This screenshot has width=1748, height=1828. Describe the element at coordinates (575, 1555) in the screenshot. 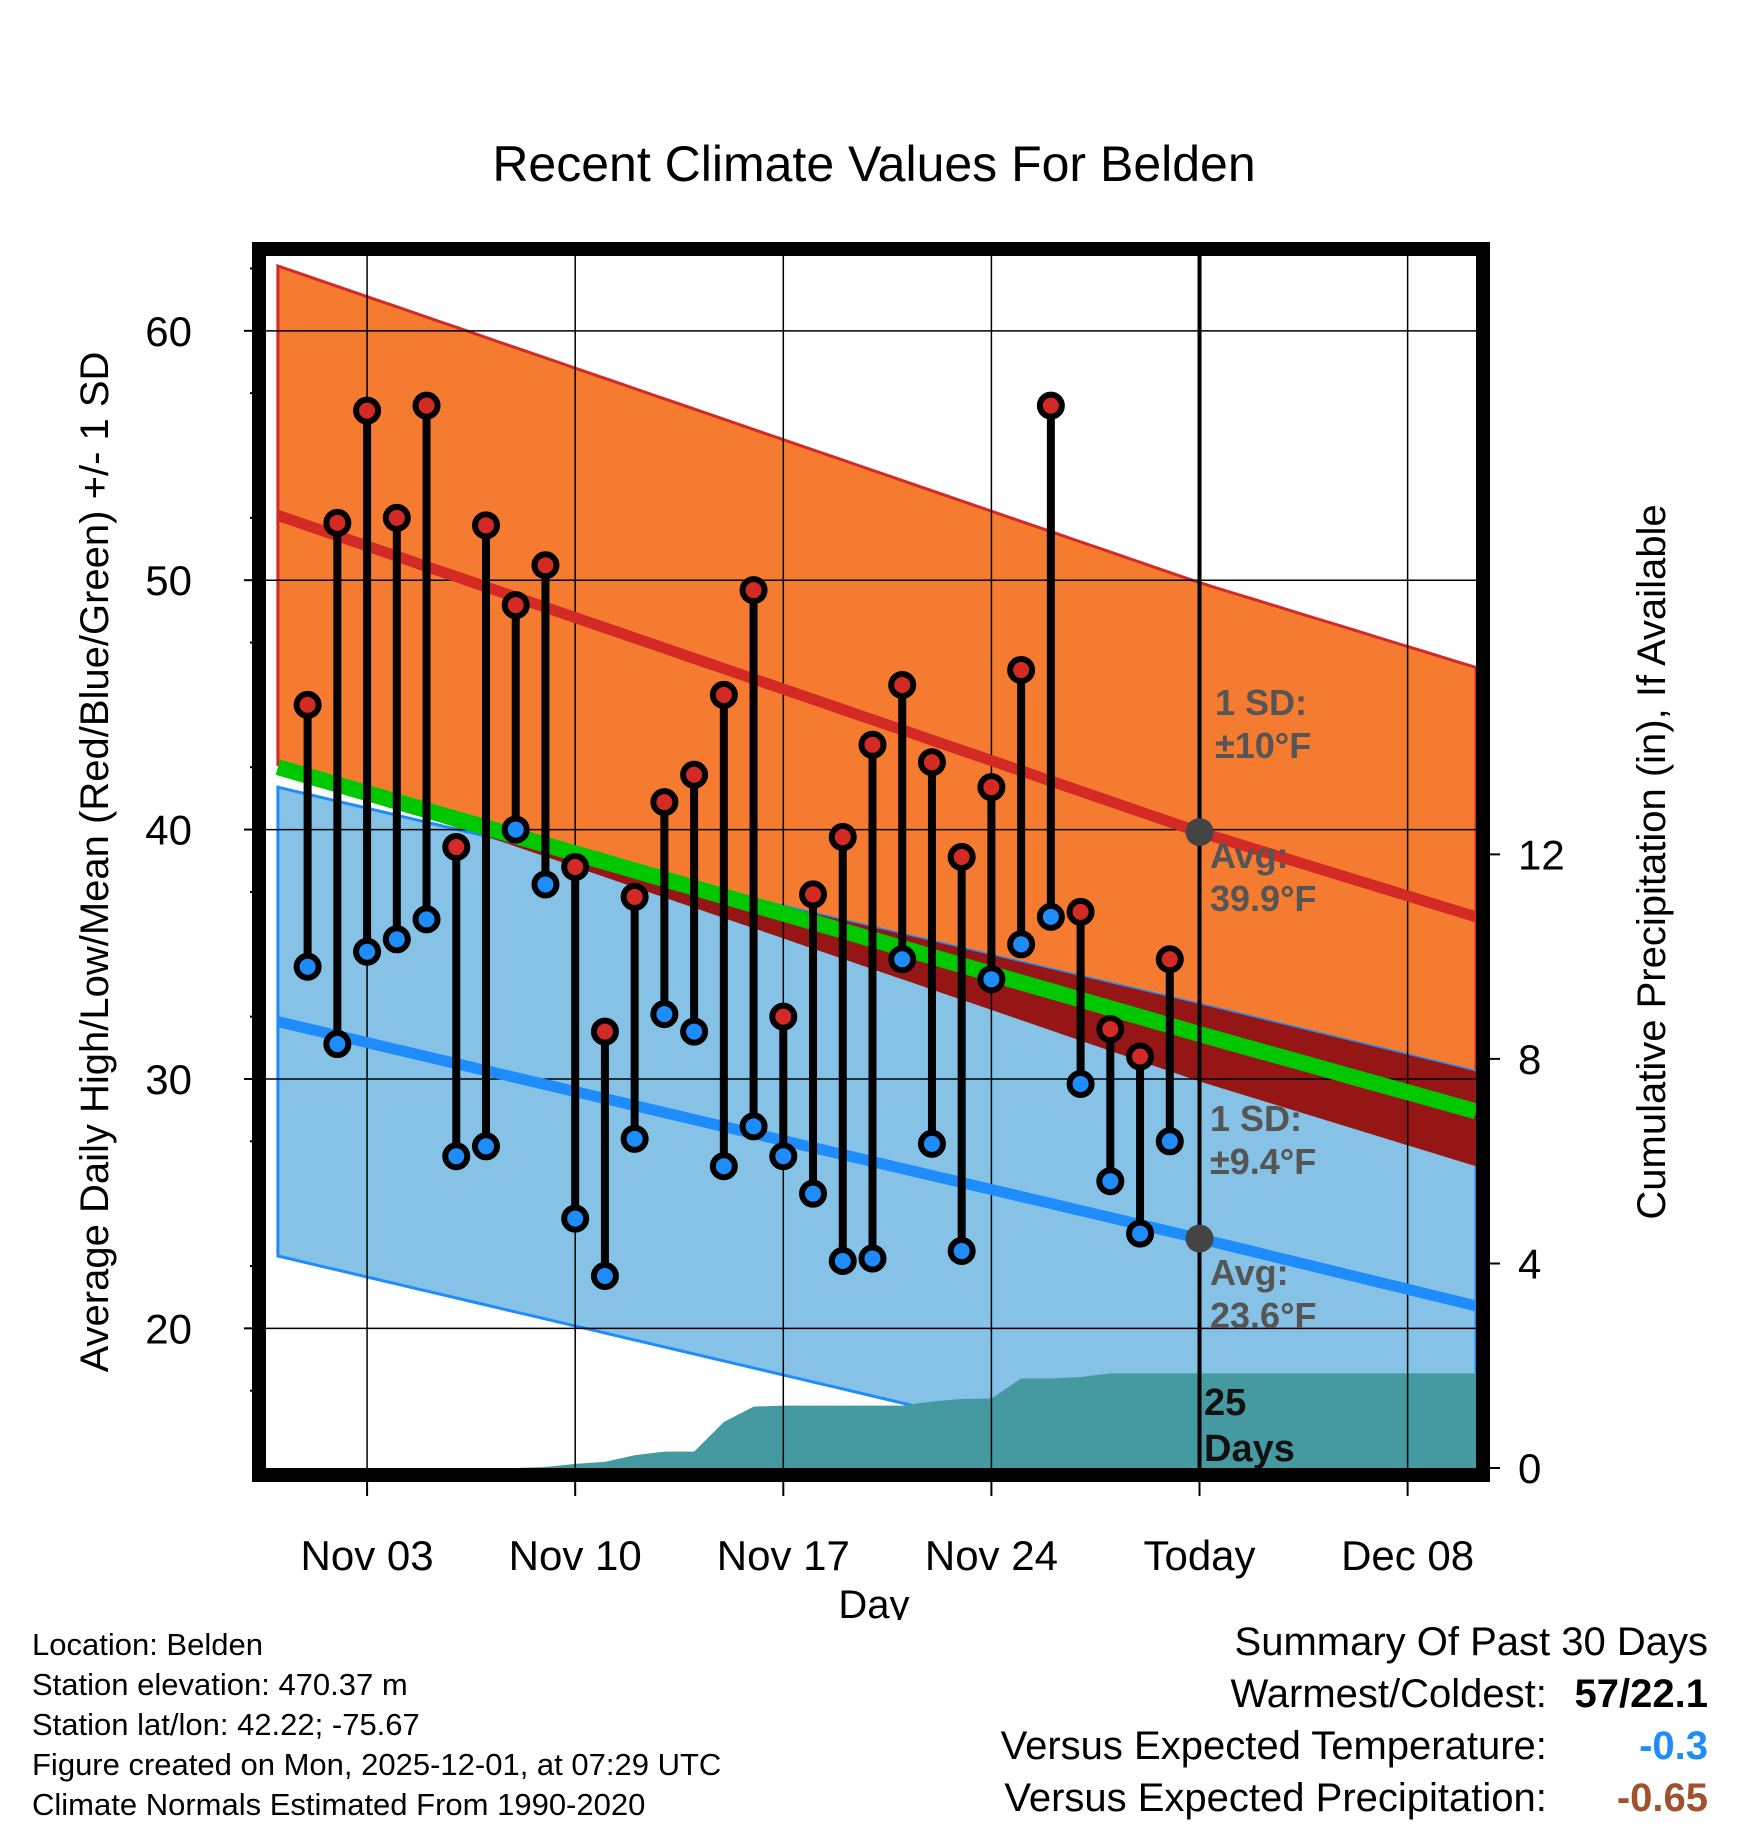

I see `x-tick-label: Nov 10` at that location.